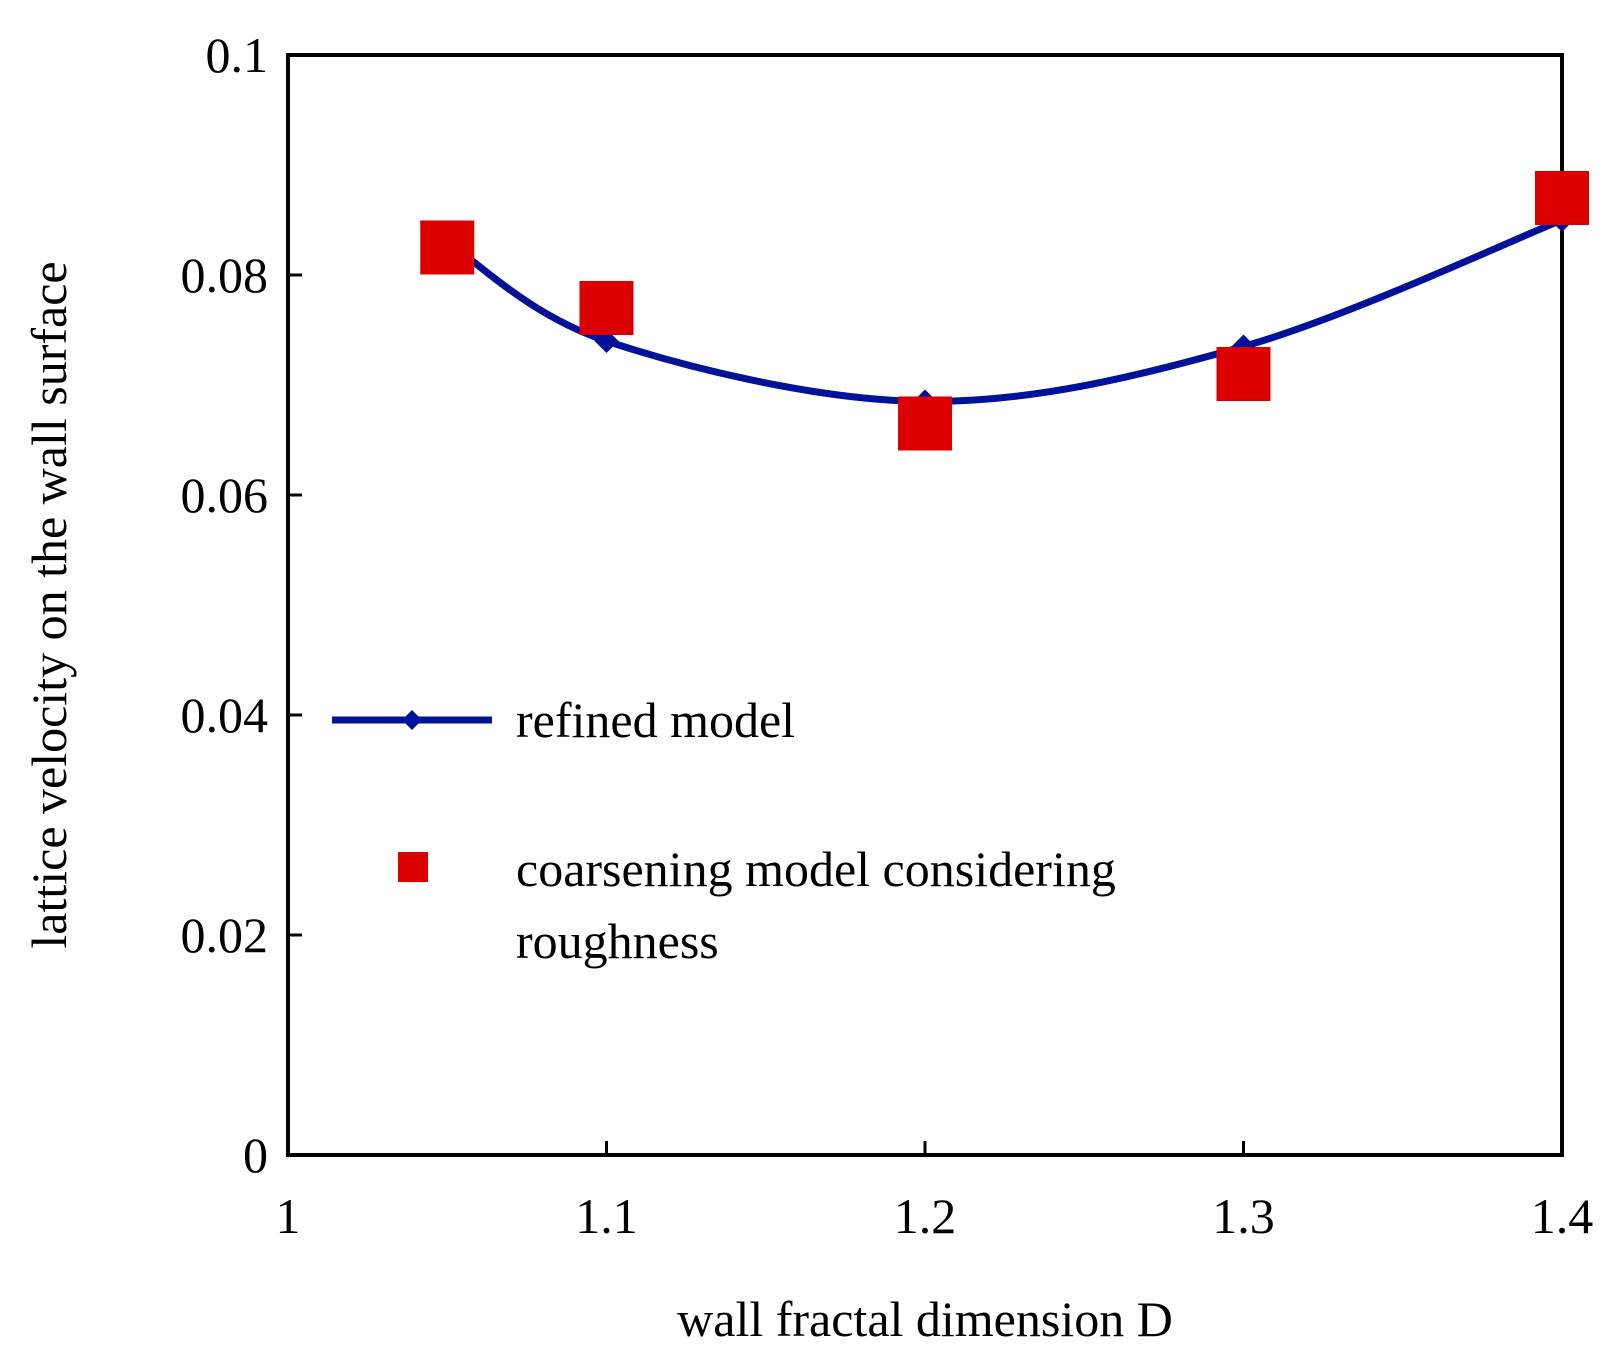 This screenshot has height=1367, width=1622. What do you see at coordinates (606, 1216) in the screenshot?
I see `x-tick-label: 1.1` at bounding box center [606, 1216].